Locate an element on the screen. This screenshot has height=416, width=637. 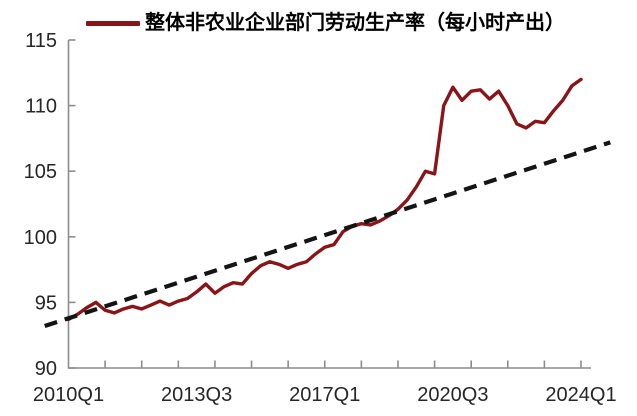
y-axis-tick-label: 105 is located at coordinates (40, 172).